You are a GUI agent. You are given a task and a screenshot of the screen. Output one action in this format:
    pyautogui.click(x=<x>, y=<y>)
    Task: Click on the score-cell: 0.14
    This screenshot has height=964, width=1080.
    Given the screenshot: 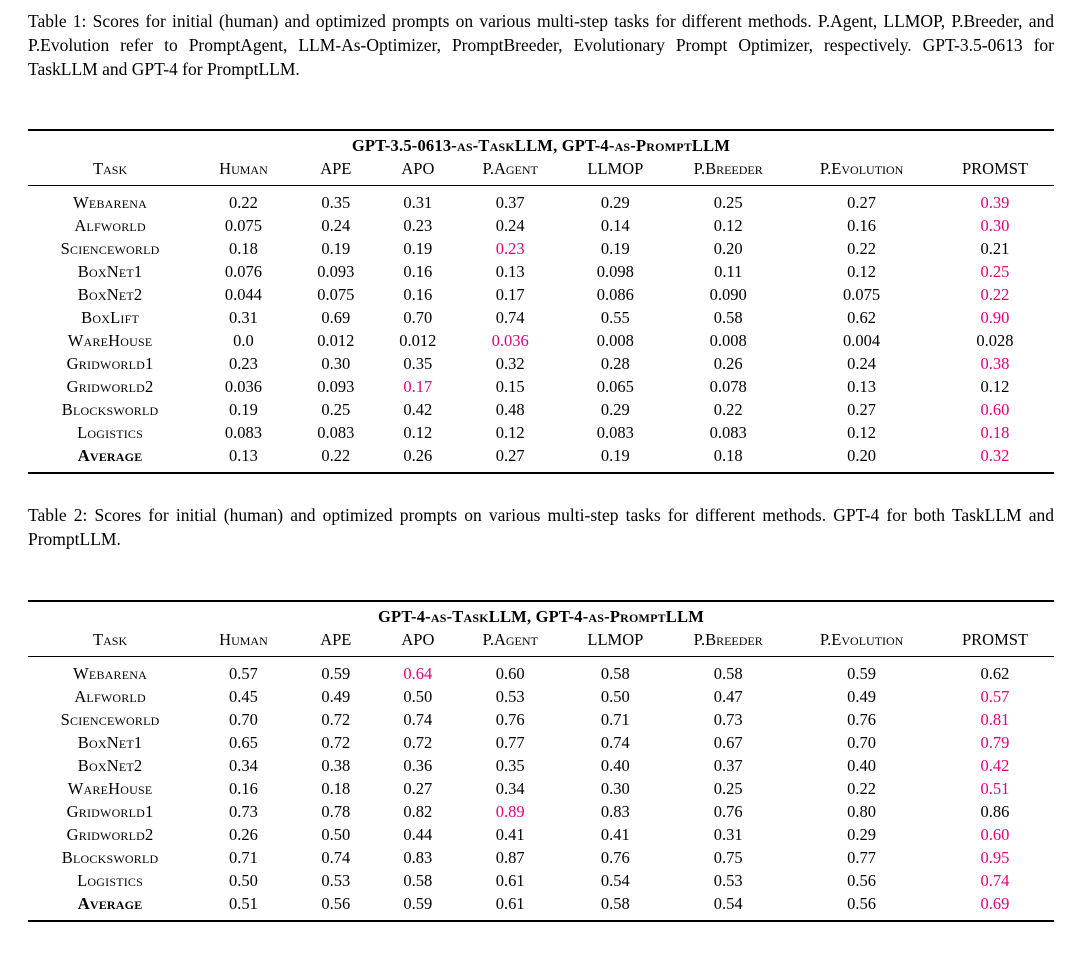 What is the action you would take?
    pyautogui.click(x=615, y=226)
    